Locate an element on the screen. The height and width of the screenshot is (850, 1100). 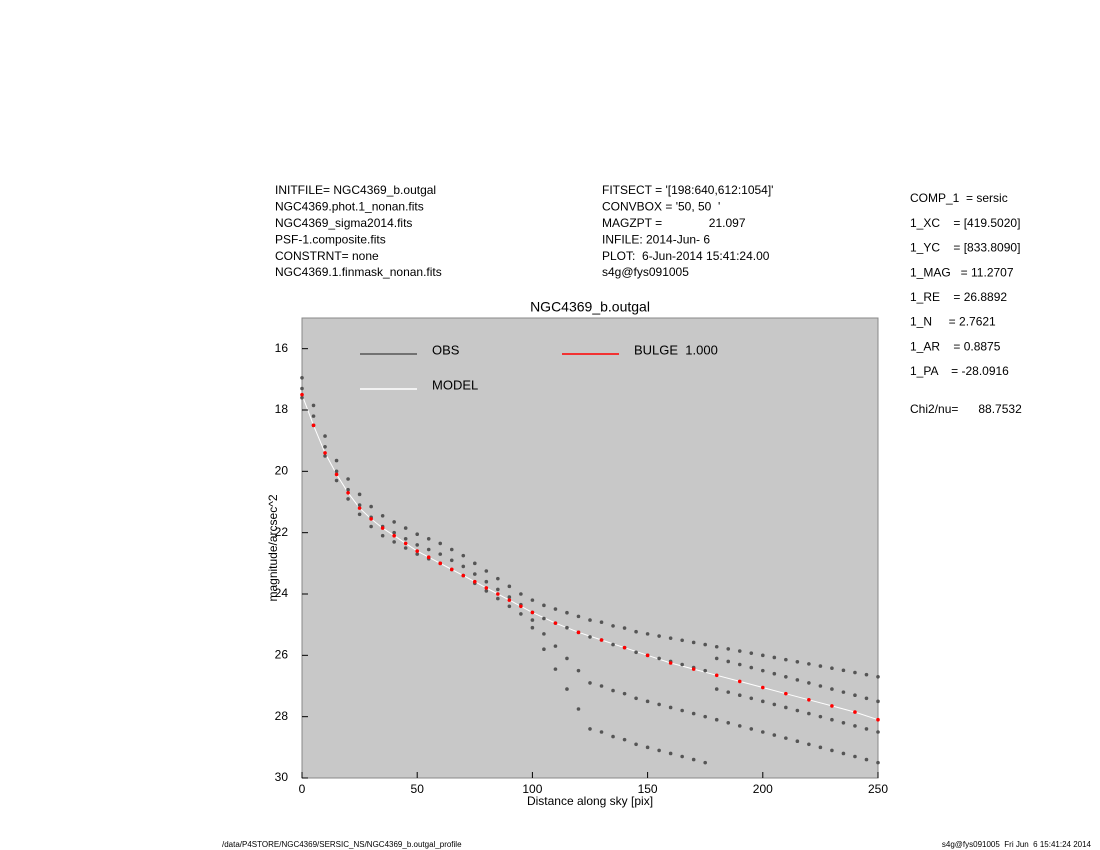
fit-param: 1_PA = -28.0916 is located at coordinates (959, 371).